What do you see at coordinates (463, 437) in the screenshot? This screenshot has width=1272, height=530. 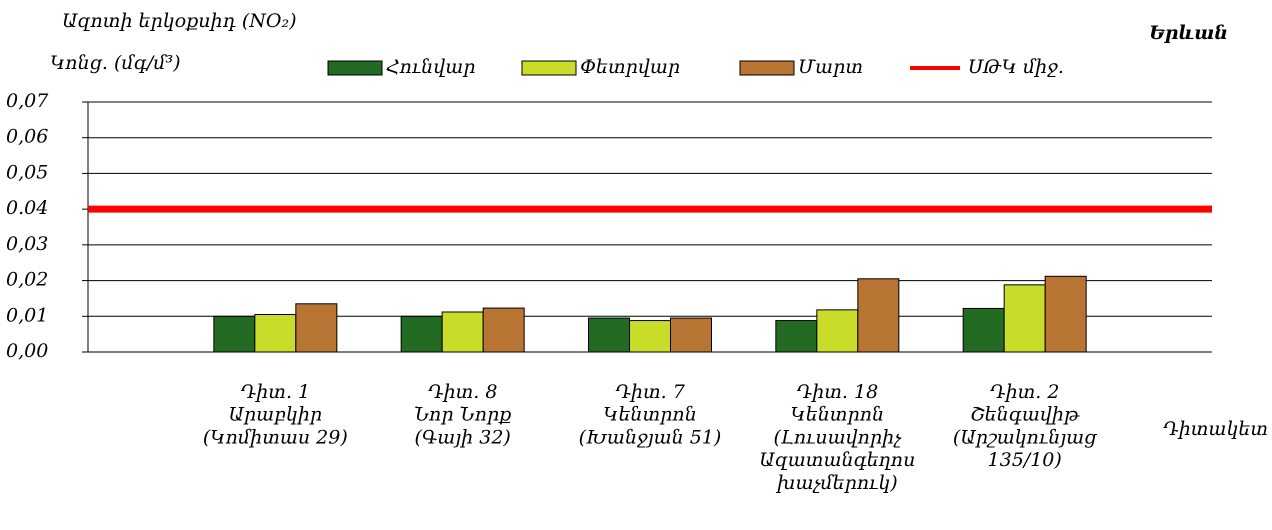 I see `x-tick-label: (Գայի 32)` at bounding box center [463, 437].